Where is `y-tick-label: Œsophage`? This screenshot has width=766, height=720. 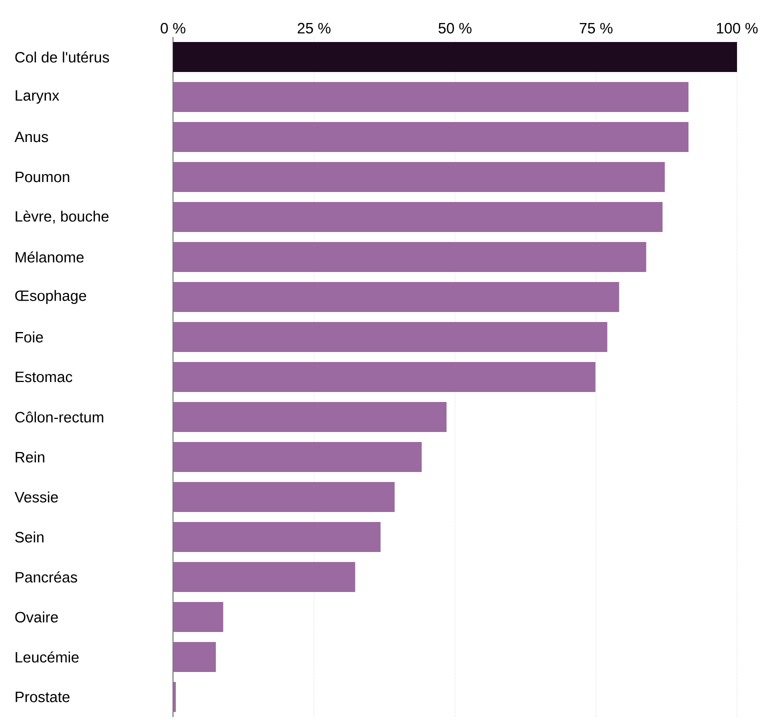 y-tick-label: Œsophage is located at coordinates (50, 297).